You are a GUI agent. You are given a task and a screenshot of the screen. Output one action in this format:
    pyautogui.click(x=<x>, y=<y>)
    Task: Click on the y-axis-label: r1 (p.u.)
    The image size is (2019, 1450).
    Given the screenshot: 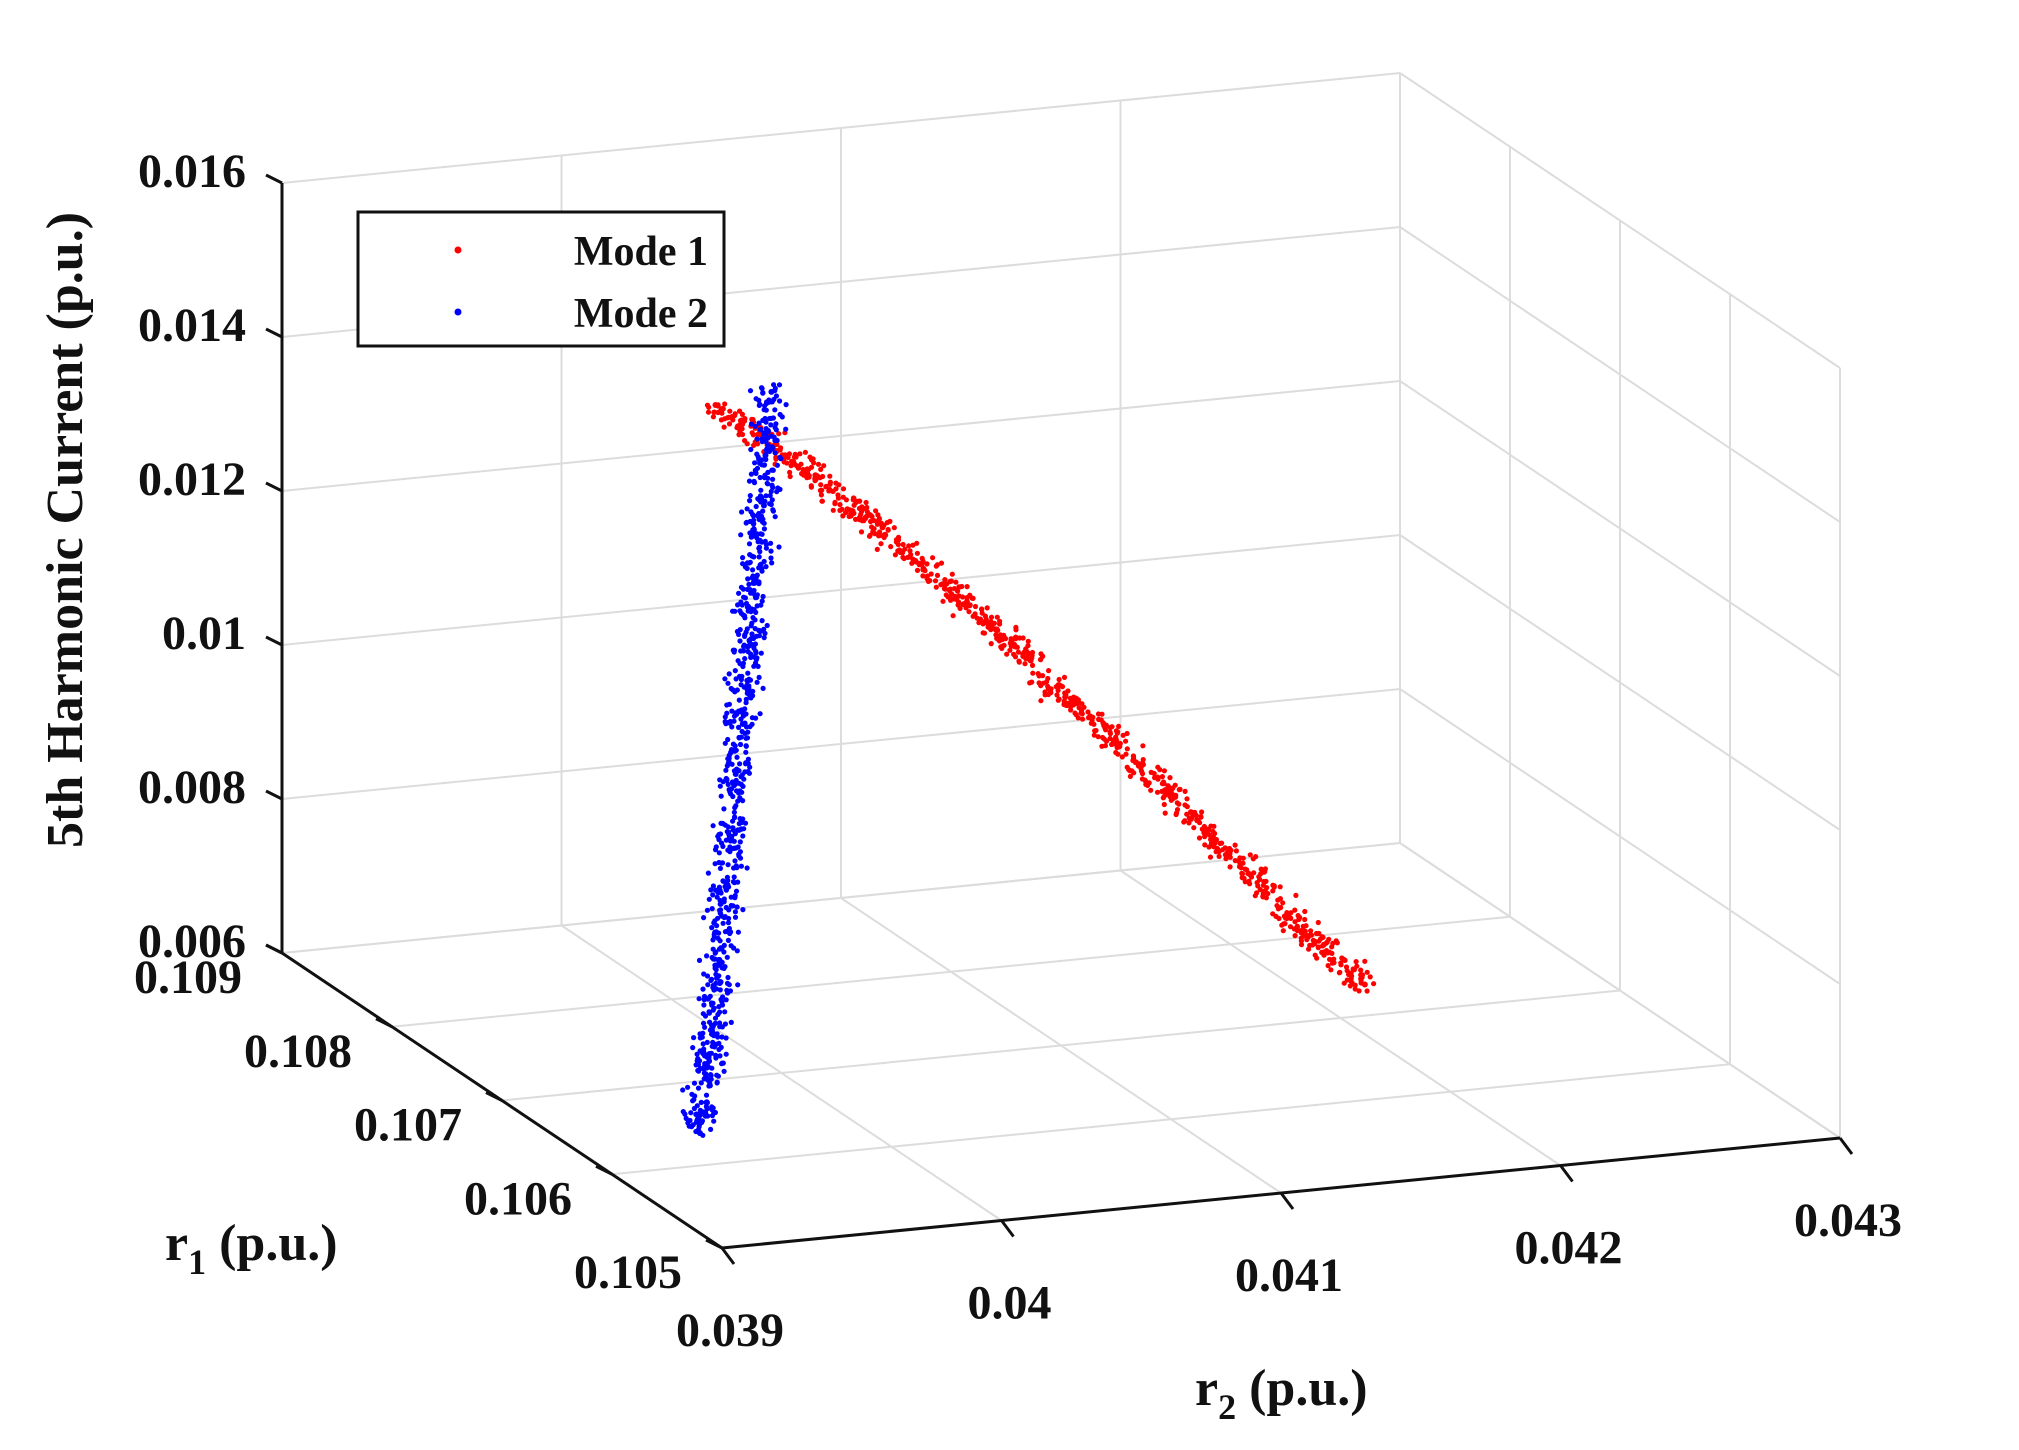 What is the action you would take?
    pyautogui.click(x=251, y=1248)
    